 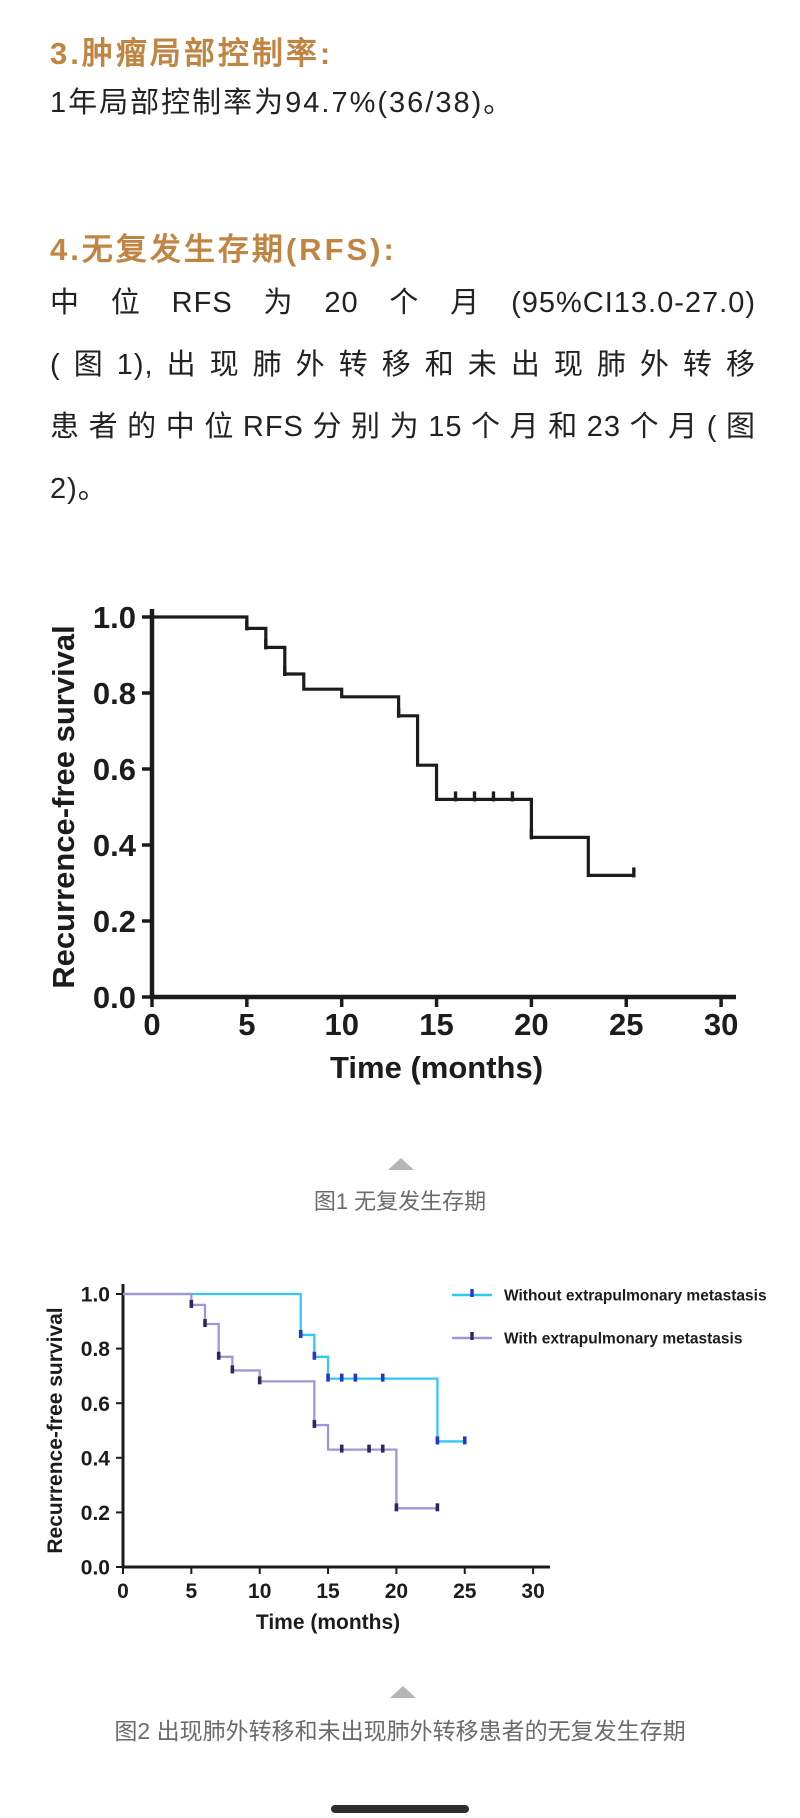 What do you see at coordinates (635, 1296) in the screenshot?
I see `legend-label: Without extrapulmonary metastasis` at bounding box center [635, 1296].